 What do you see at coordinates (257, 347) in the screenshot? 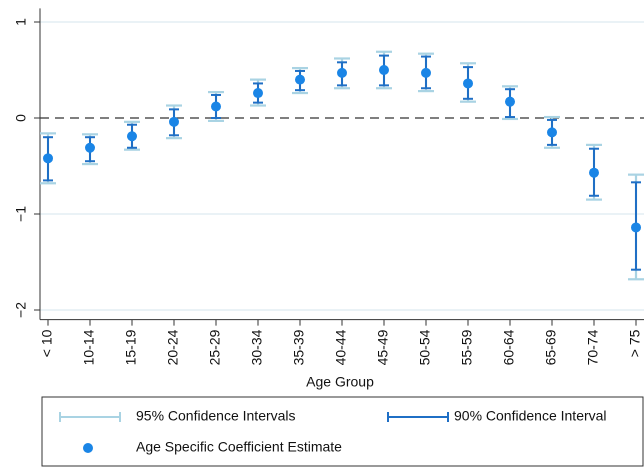
I see `x-tick-label: 30-34` at bounding box center [257, 347].